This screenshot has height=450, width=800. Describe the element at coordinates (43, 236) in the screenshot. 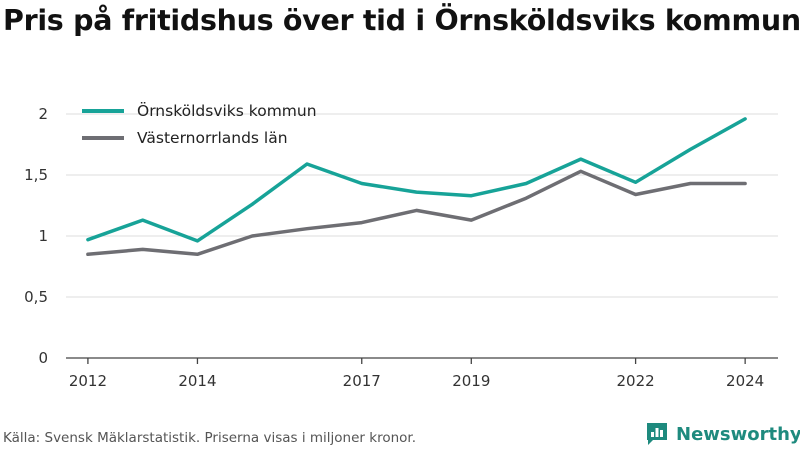

I see `y-tick-label: 1` at that location.